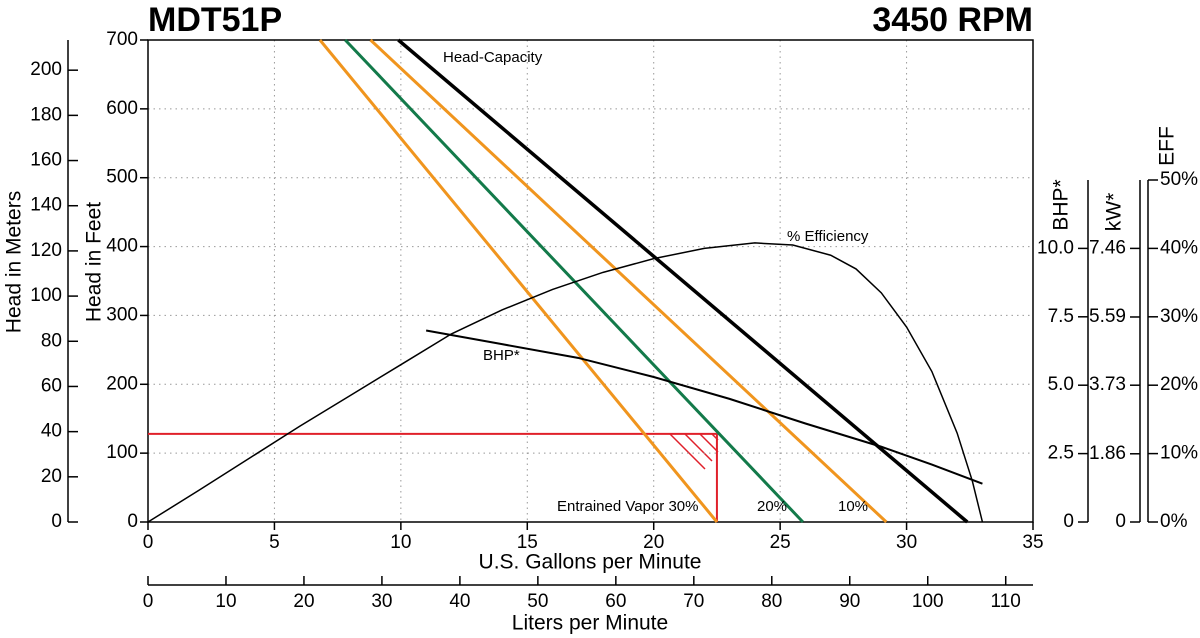  I want to click on x-tick-label: 30, so click(906, 542).